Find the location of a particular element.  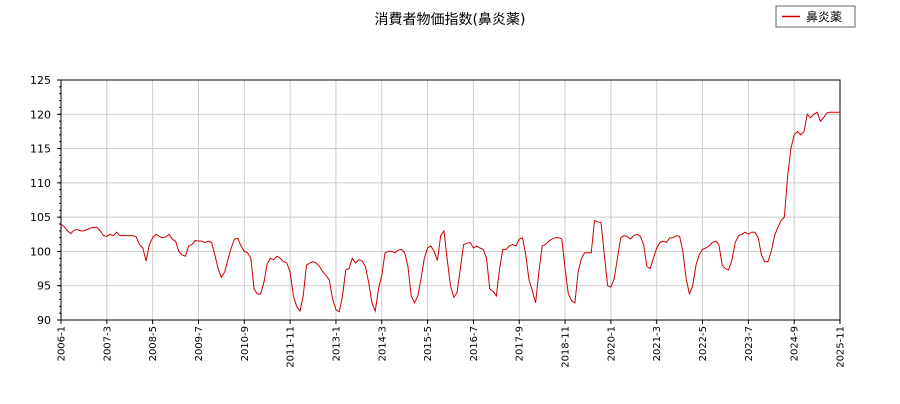

x-tick-label: 2021-3 is located at coordinates (657, 343).